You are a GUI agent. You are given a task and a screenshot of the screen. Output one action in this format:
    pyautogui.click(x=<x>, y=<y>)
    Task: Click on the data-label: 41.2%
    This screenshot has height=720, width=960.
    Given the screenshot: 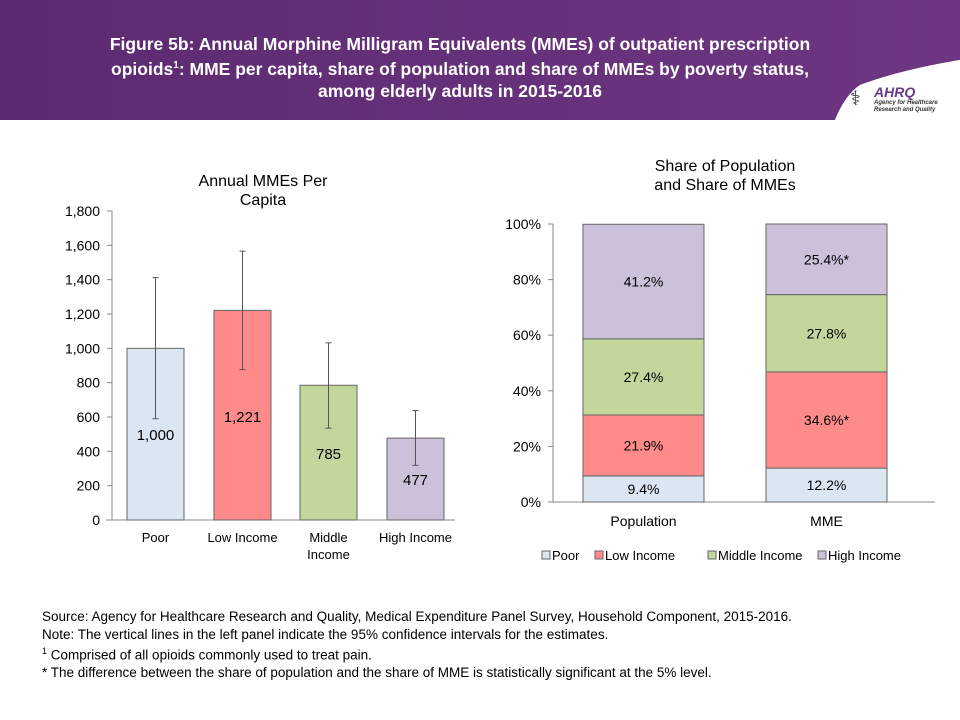 What is the action you would take?
    pyautogui.click(x=644, y=282)
    